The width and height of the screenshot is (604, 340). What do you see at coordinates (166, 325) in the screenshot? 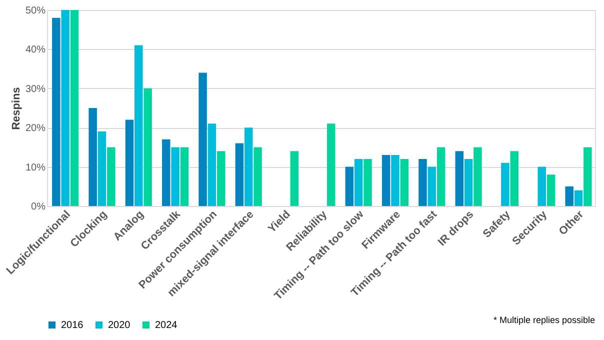
I see `legend-label: 2024` at bounding box center [166, 325].